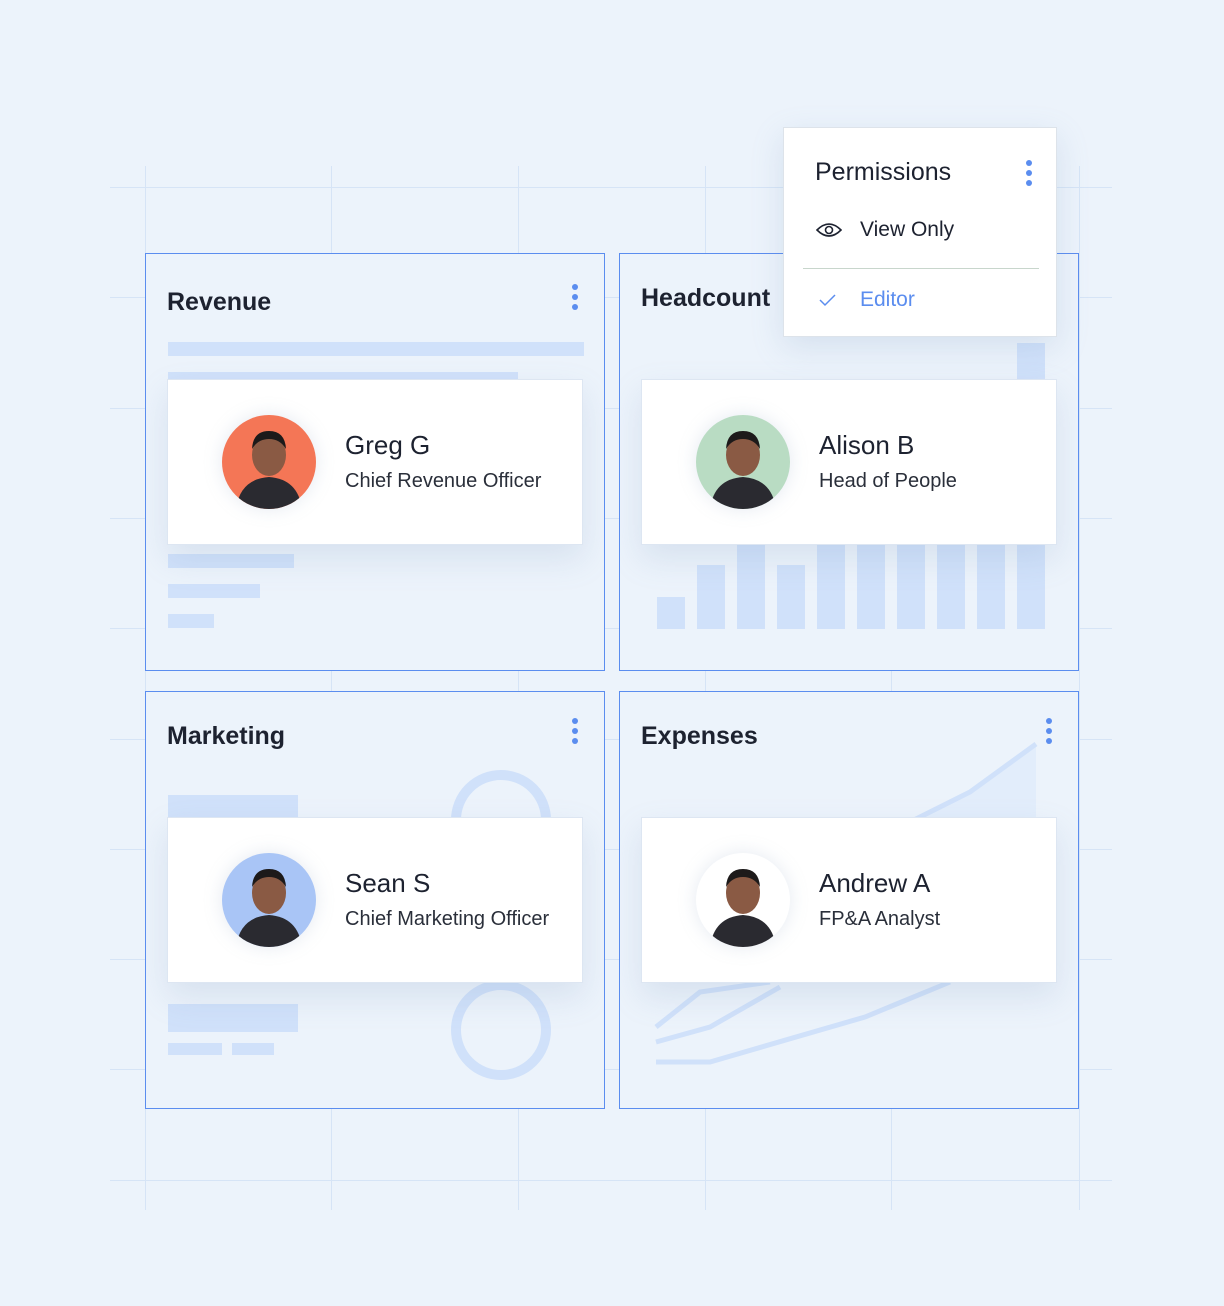  I want to click on panel-marketing: Marketing Sean S Chief Marketing Officer, so click(375, 900).